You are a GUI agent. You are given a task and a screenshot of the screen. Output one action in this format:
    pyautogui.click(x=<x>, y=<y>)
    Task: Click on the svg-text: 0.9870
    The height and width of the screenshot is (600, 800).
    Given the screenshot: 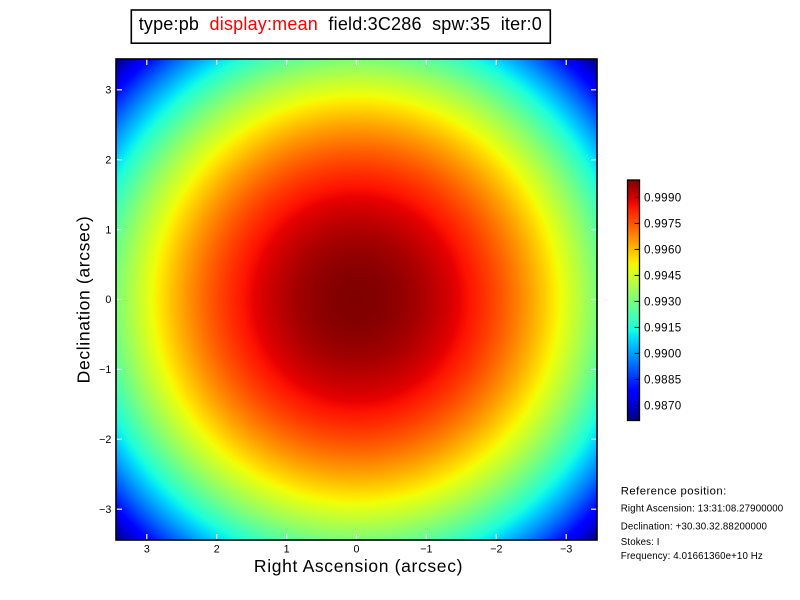 What is the action you would take?
    pyautogui.click(x=663, y=405)
    